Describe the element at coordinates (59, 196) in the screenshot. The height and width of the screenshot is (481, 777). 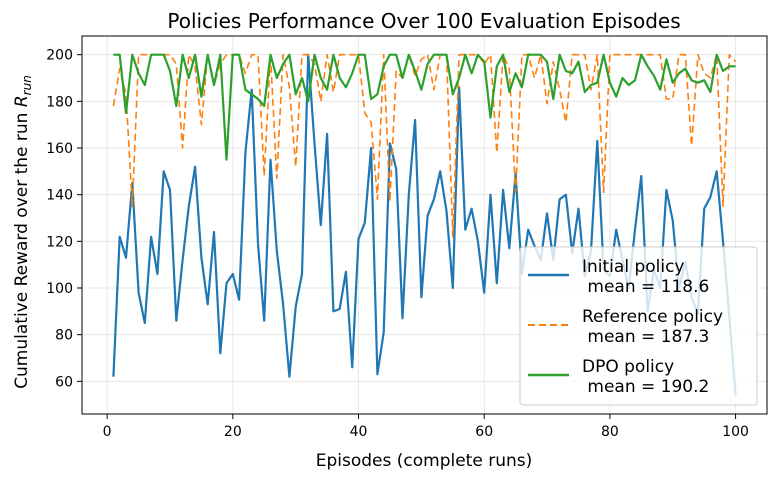
I see `y-tick-label: 140` at that location.